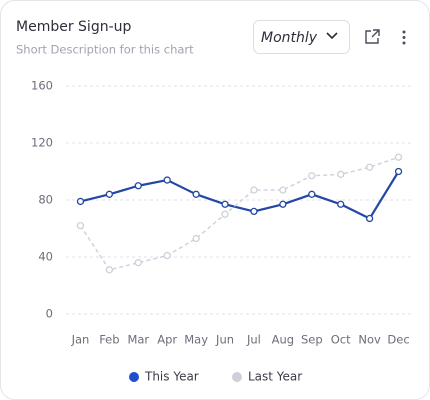  I want to click on y-tick-label: 80, so click(45, 200).